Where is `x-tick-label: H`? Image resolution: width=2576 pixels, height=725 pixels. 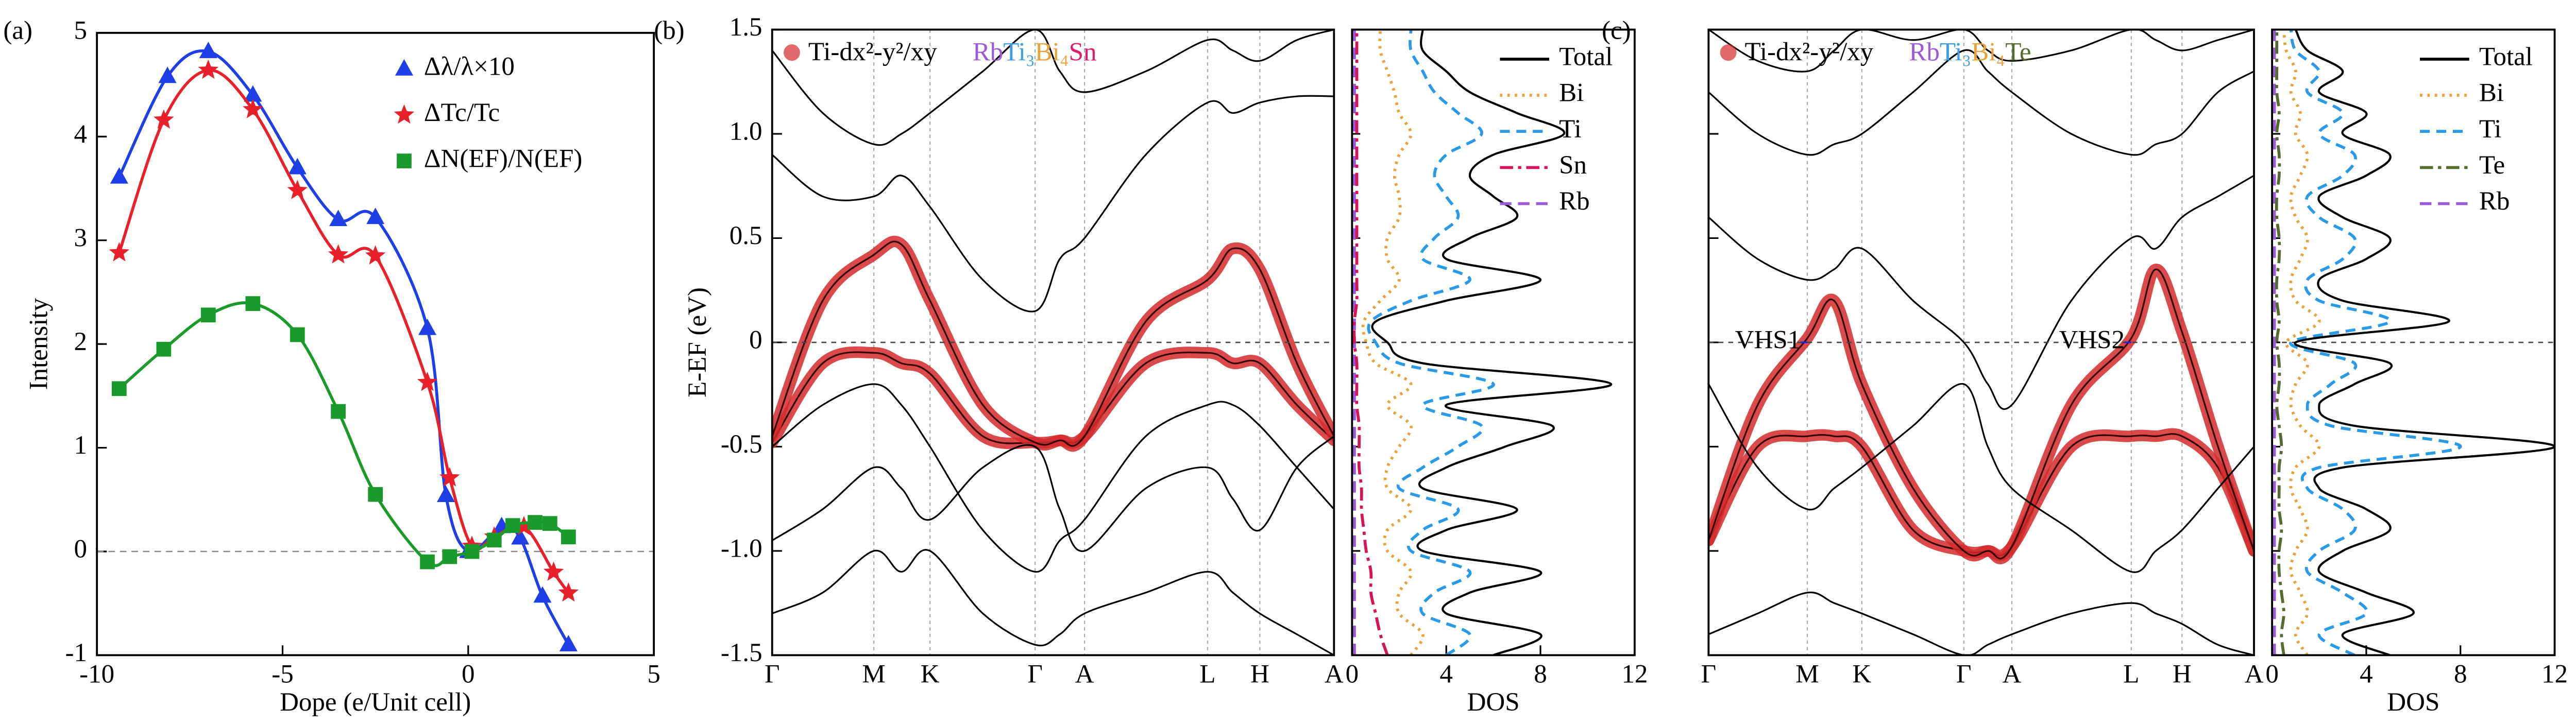 x-tick-label: H is located at coordinates (2182, 674).